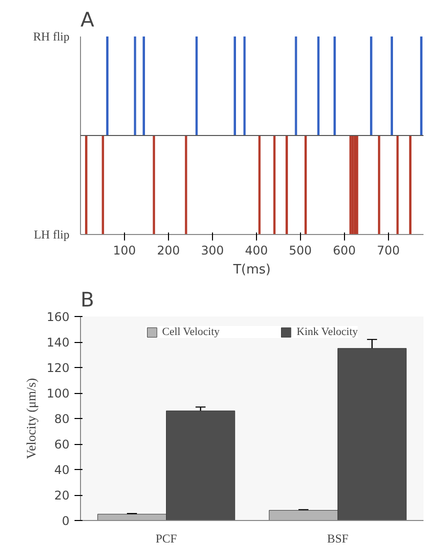  Describe the element at coordinates (87, 20) in the screenshot. I see `chart-title: A` at that location.